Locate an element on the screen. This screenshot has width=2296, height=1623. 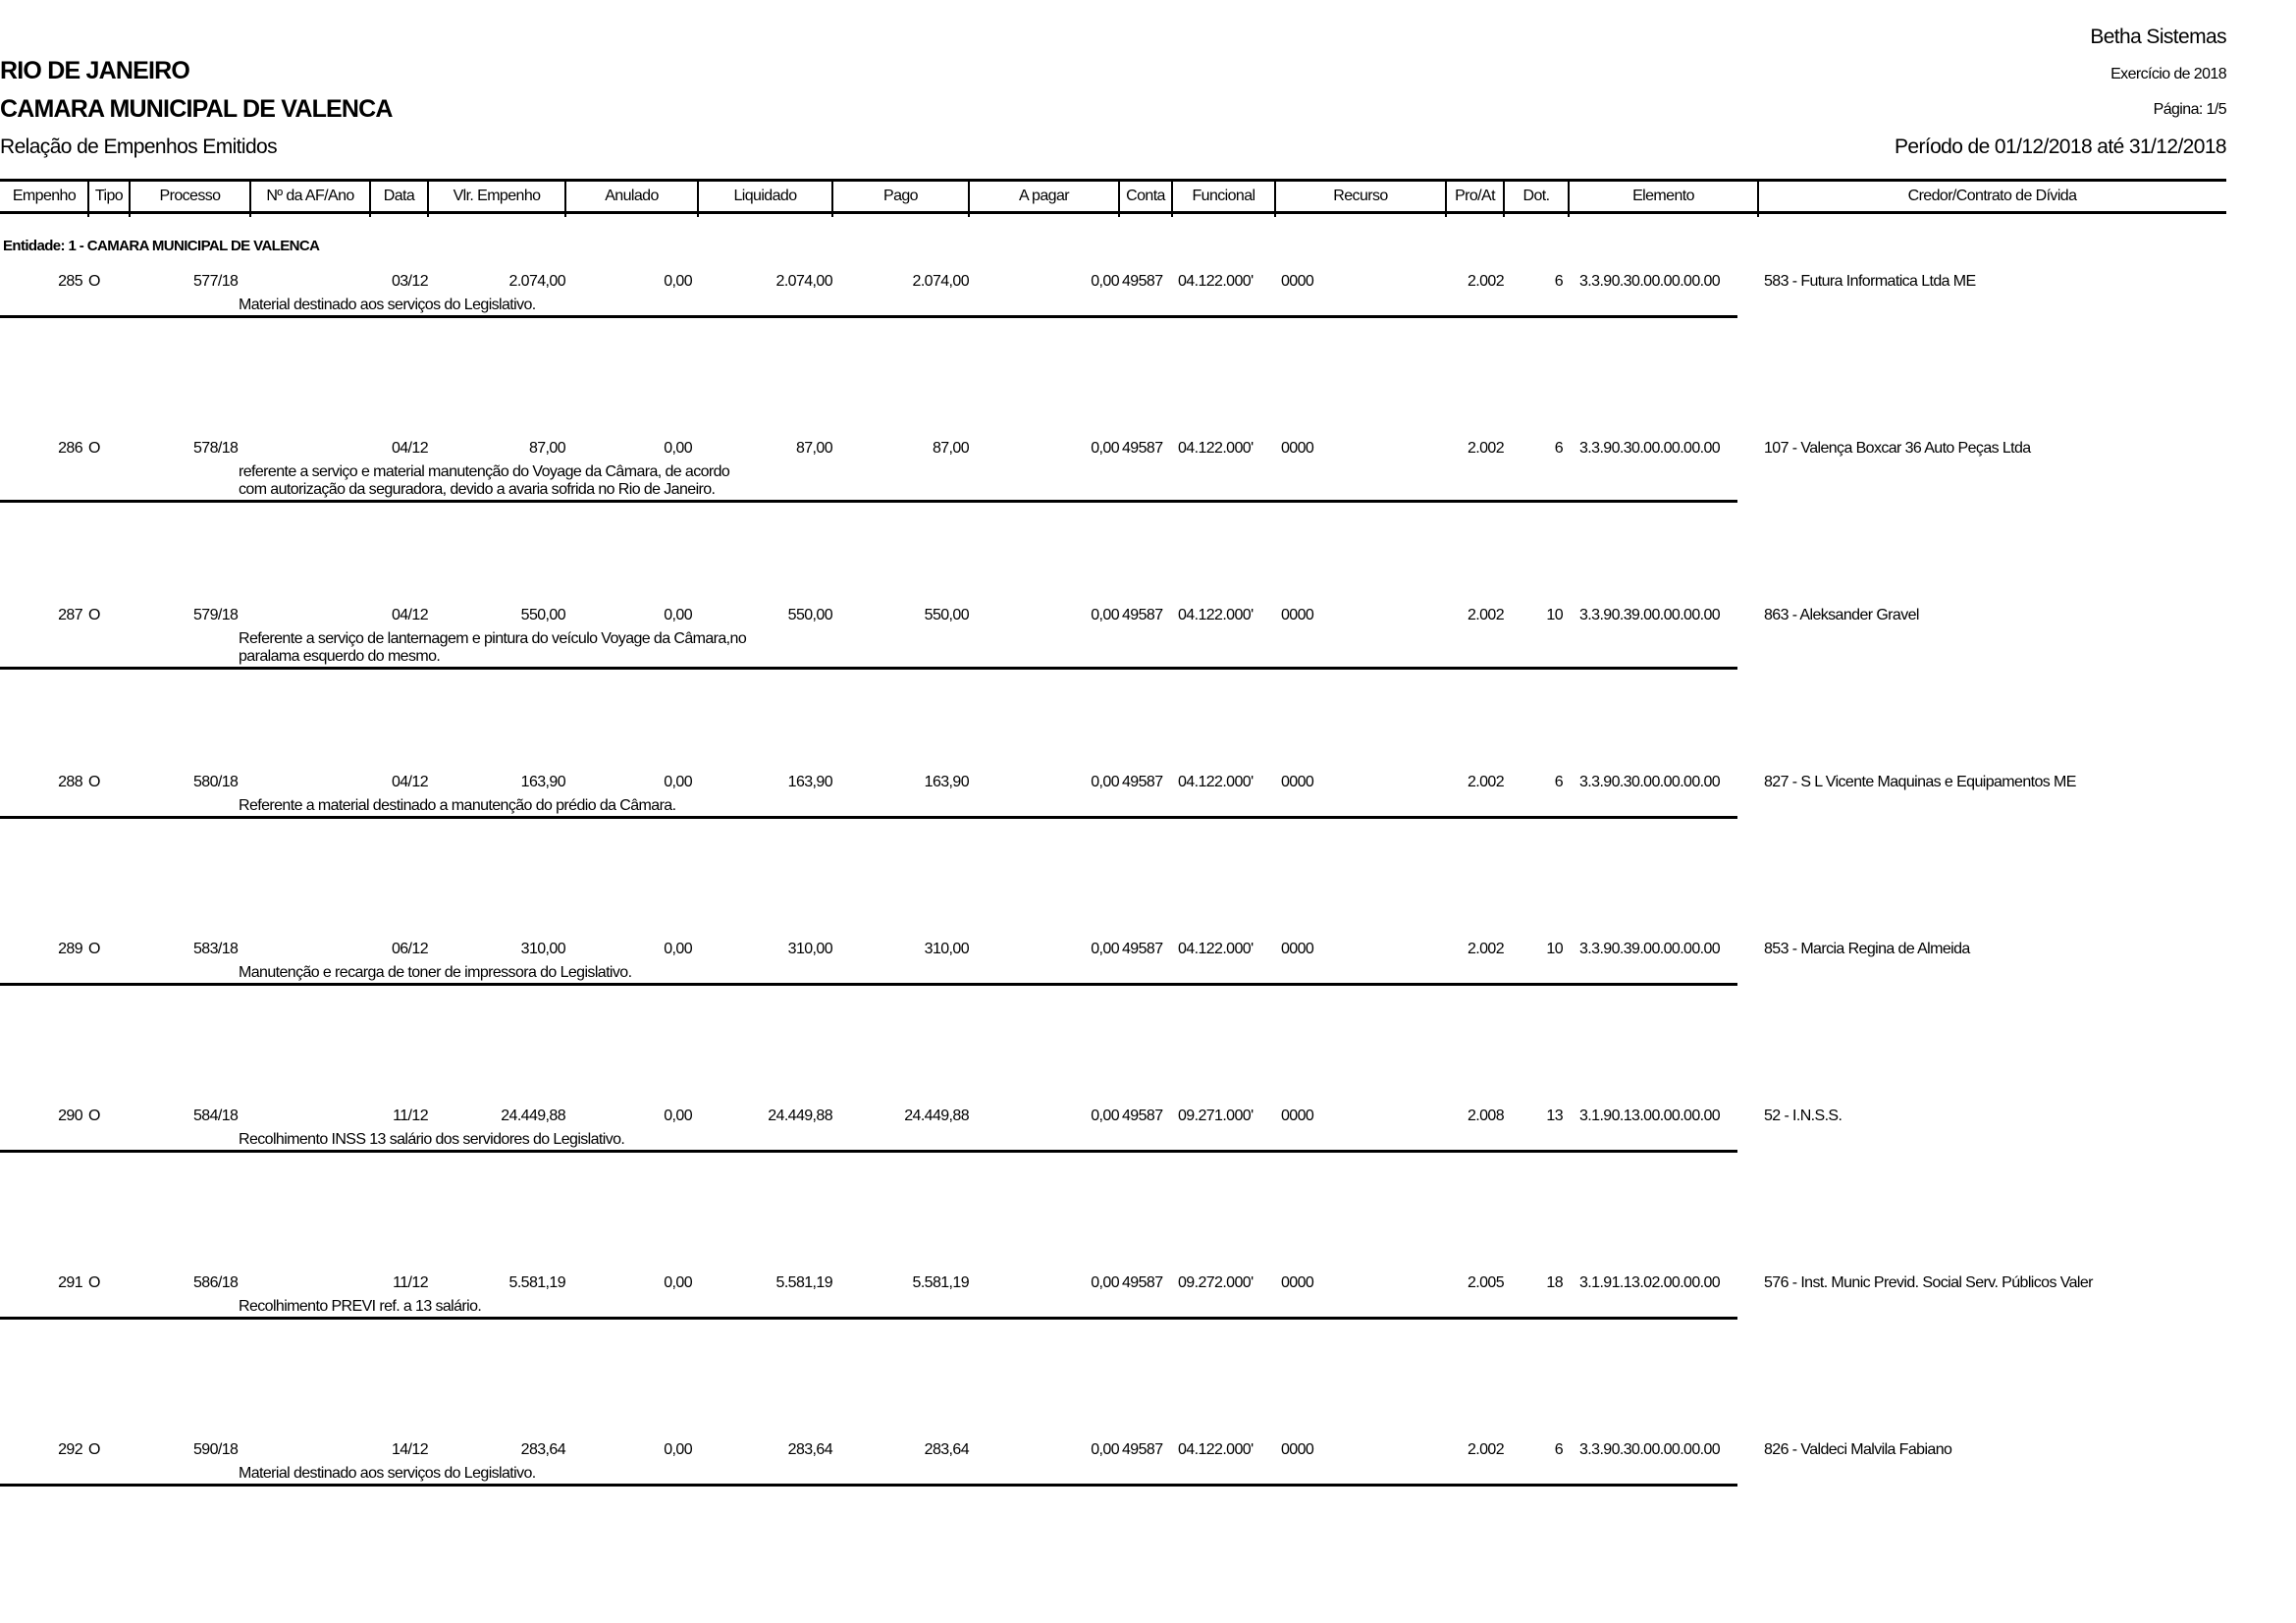
cell-liquidado: 5.581,19 is located at coordinates (804, 1282).